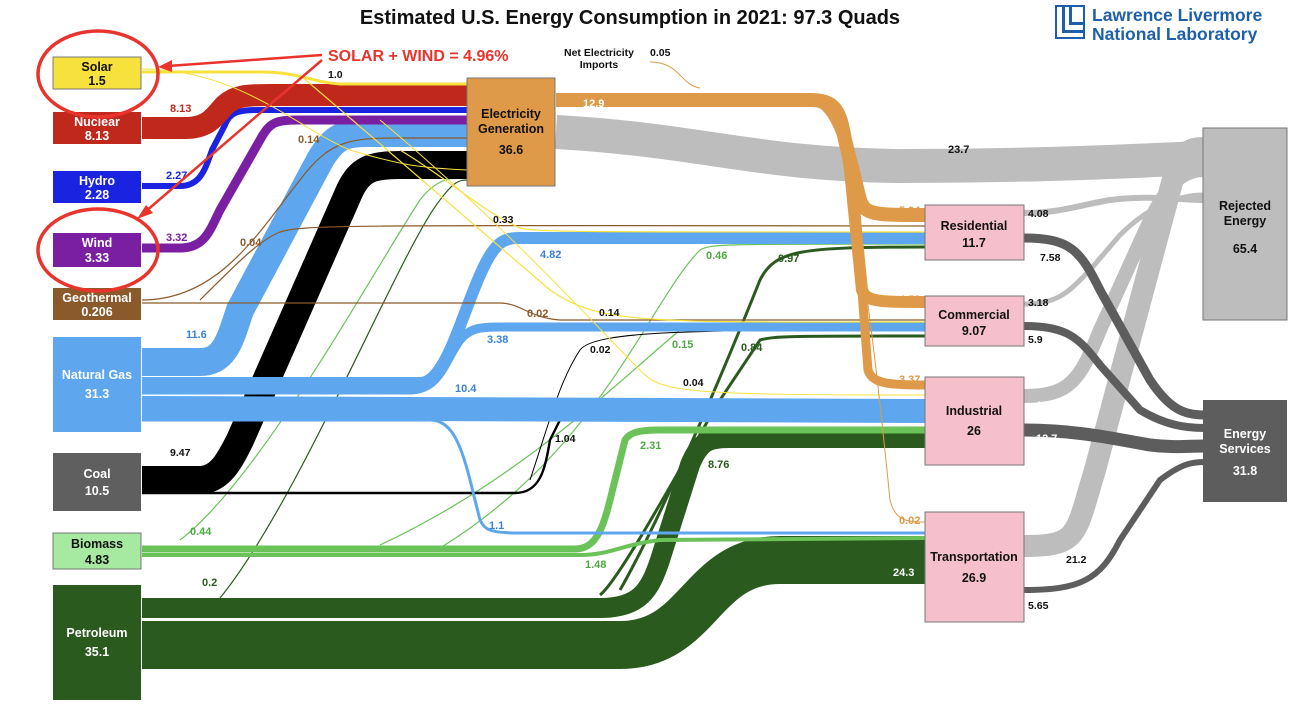 The height and width of the screenshot is (722, 1295). I want to click on source-name-petroleum: Petroleum, so click(96, 633).